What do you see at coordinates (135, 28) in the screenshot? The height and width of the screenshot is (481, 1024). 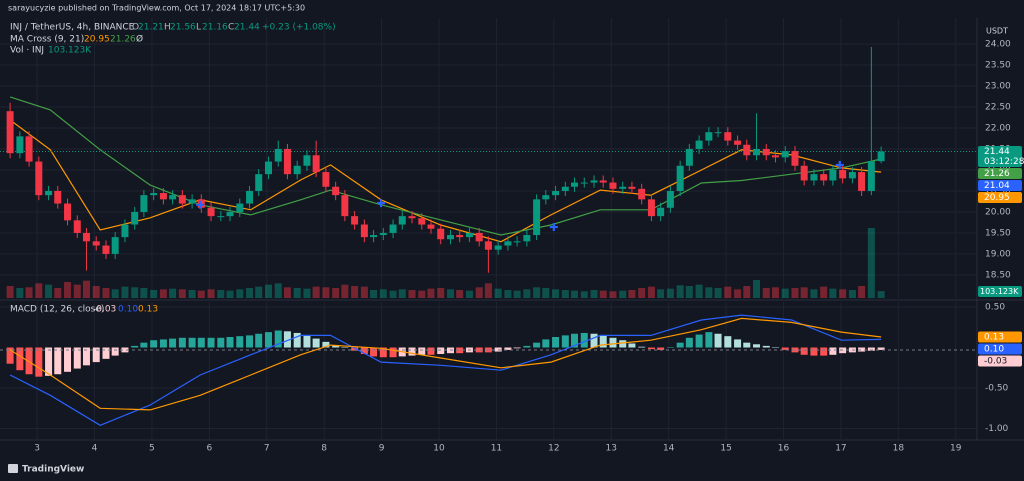 I see `ohlc-letter: O` at bounding box center [135, 28].